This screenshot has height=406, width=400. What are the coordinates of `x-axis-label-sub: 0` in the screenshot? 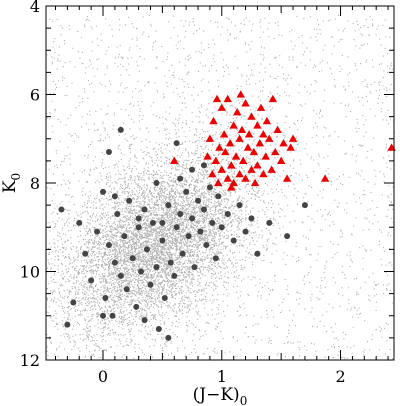 It's located at (244, 400).